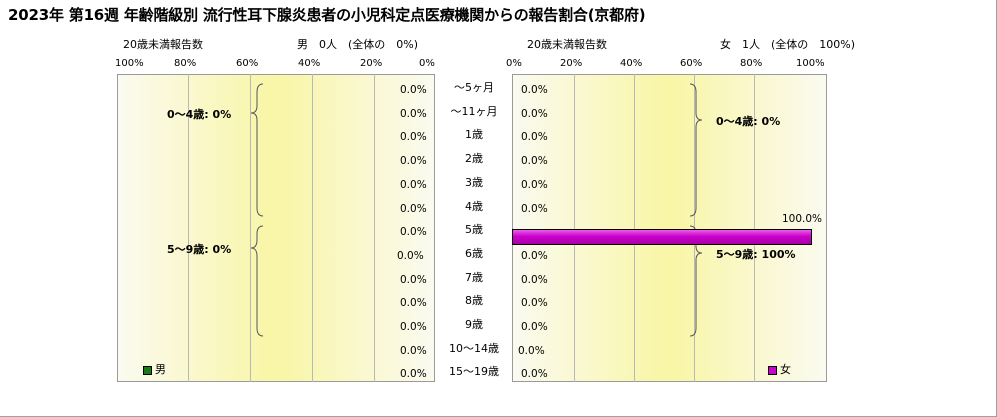  Describe the element at coordinates (571, 63) in the screenshot. I see `female-tick-label: 20%` at that location.